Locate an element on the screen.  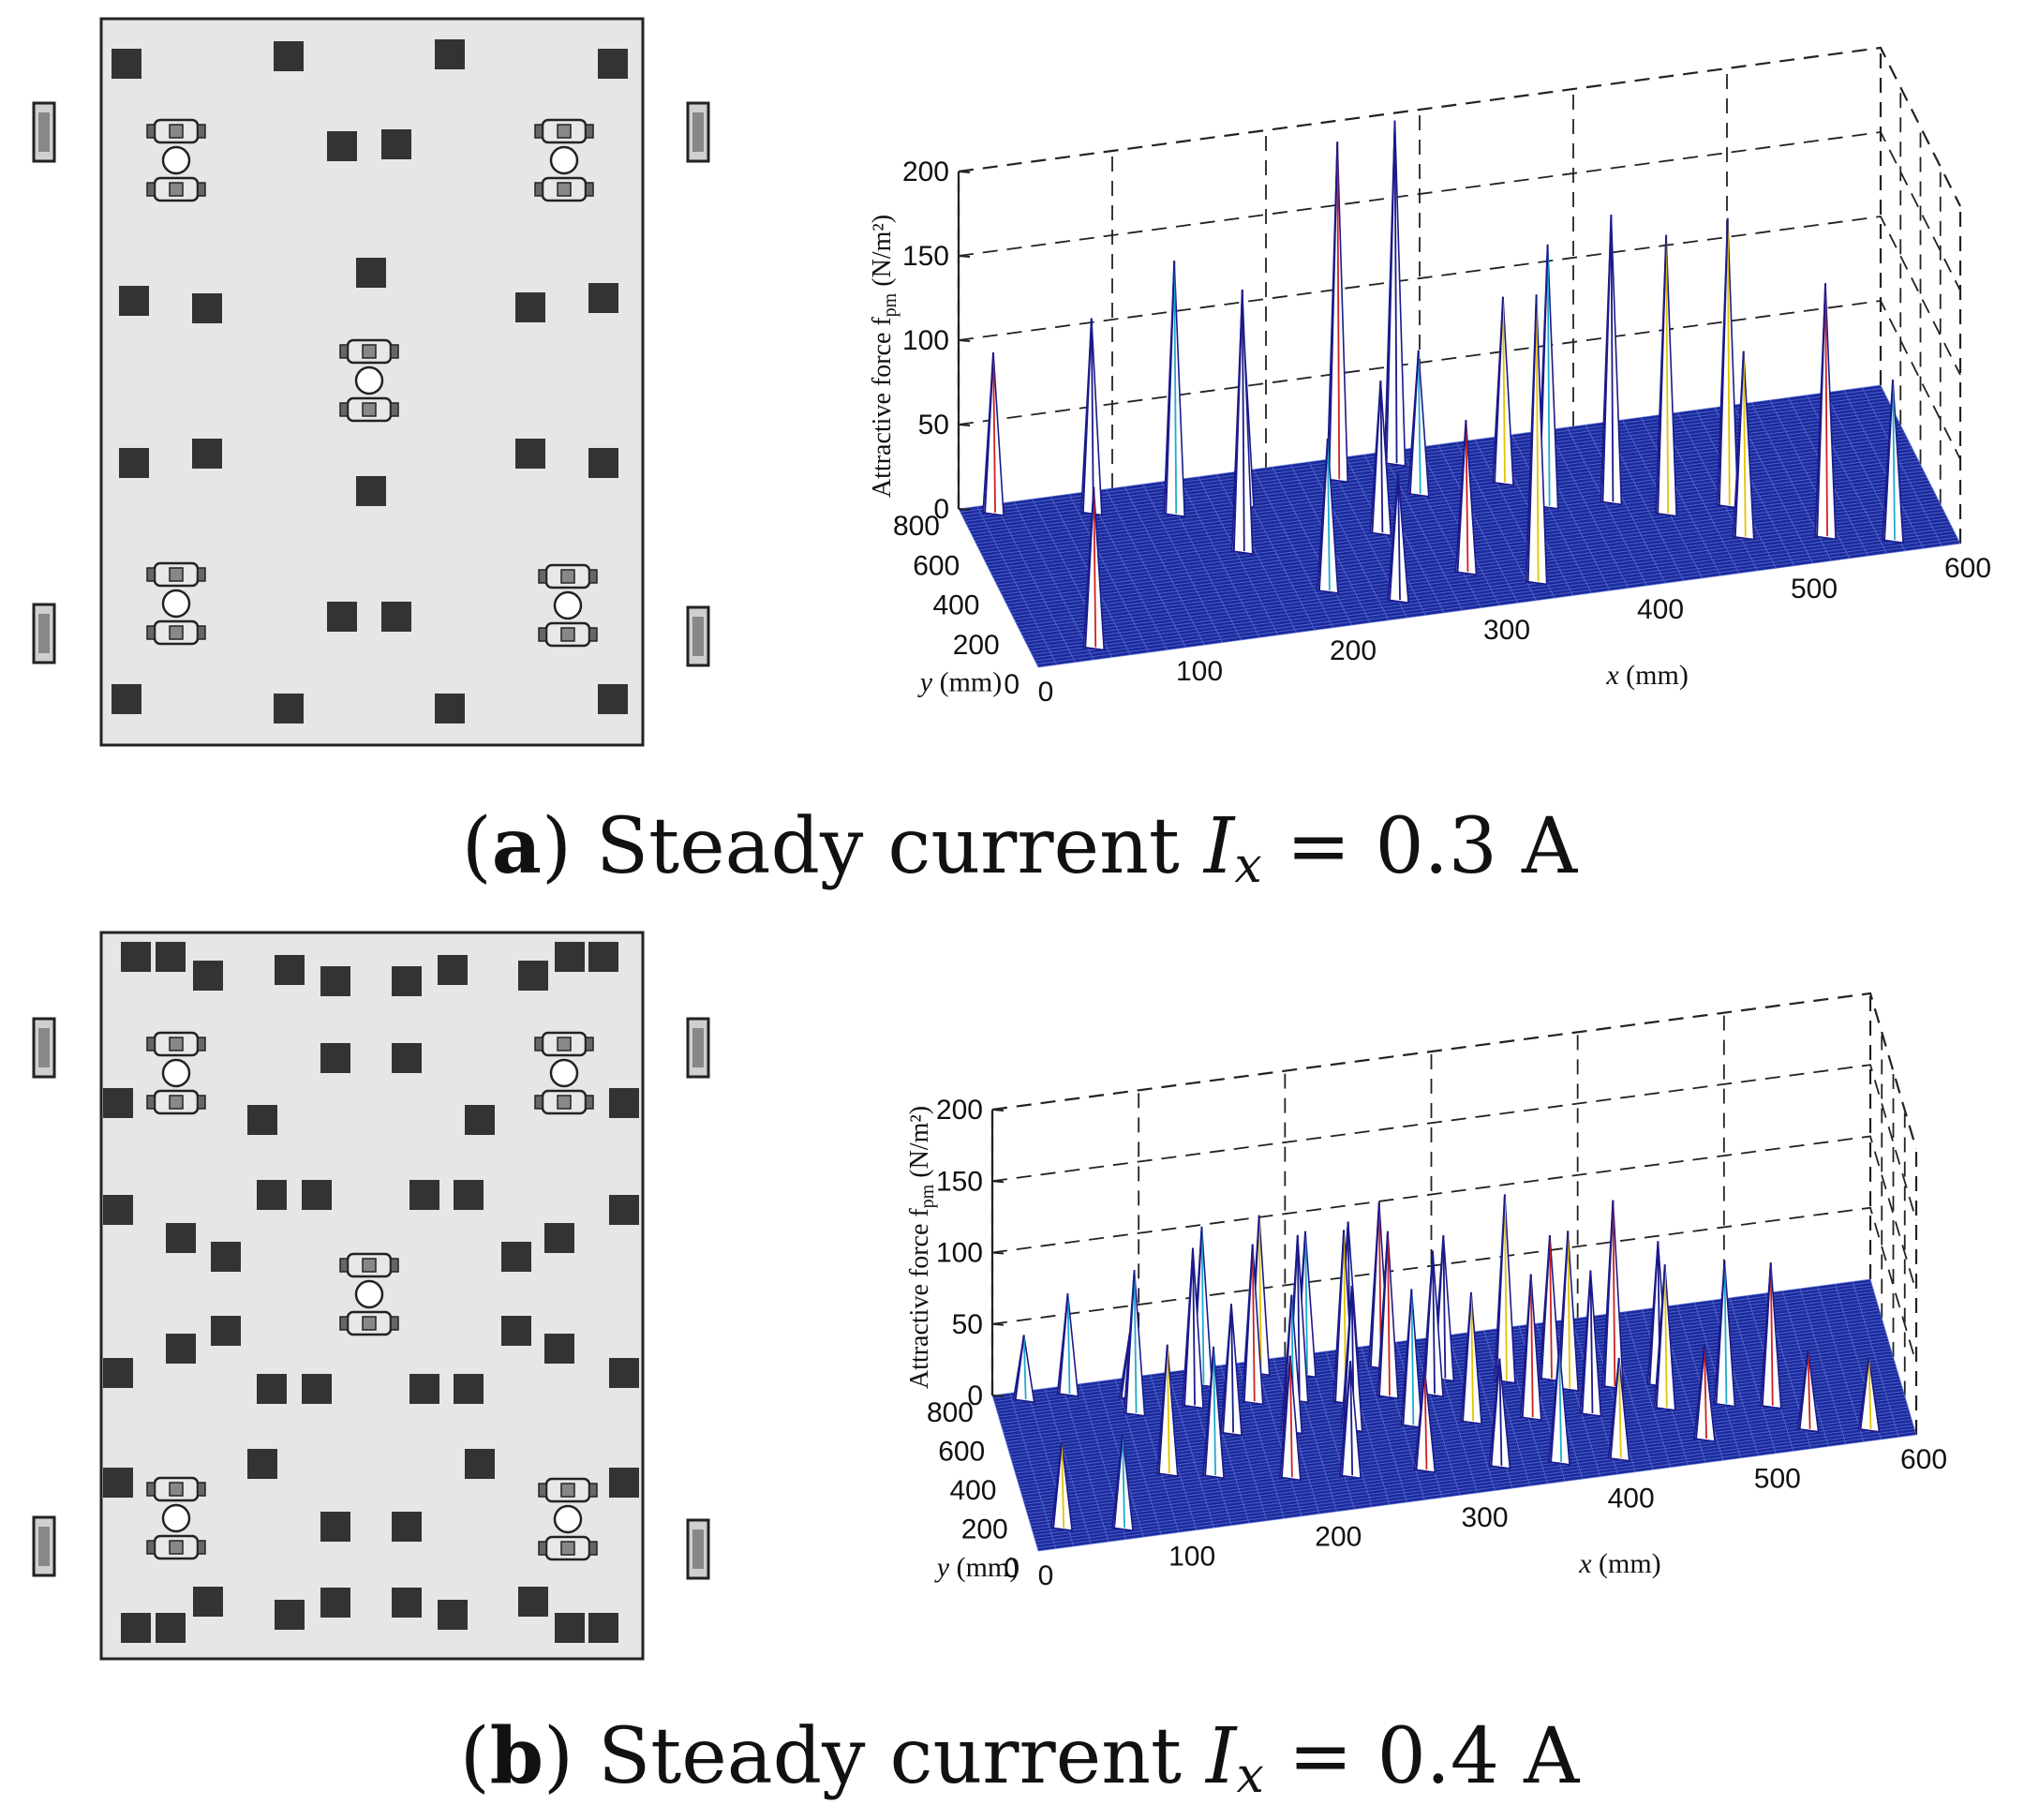
robots-a is located at coordinates (372, 383).